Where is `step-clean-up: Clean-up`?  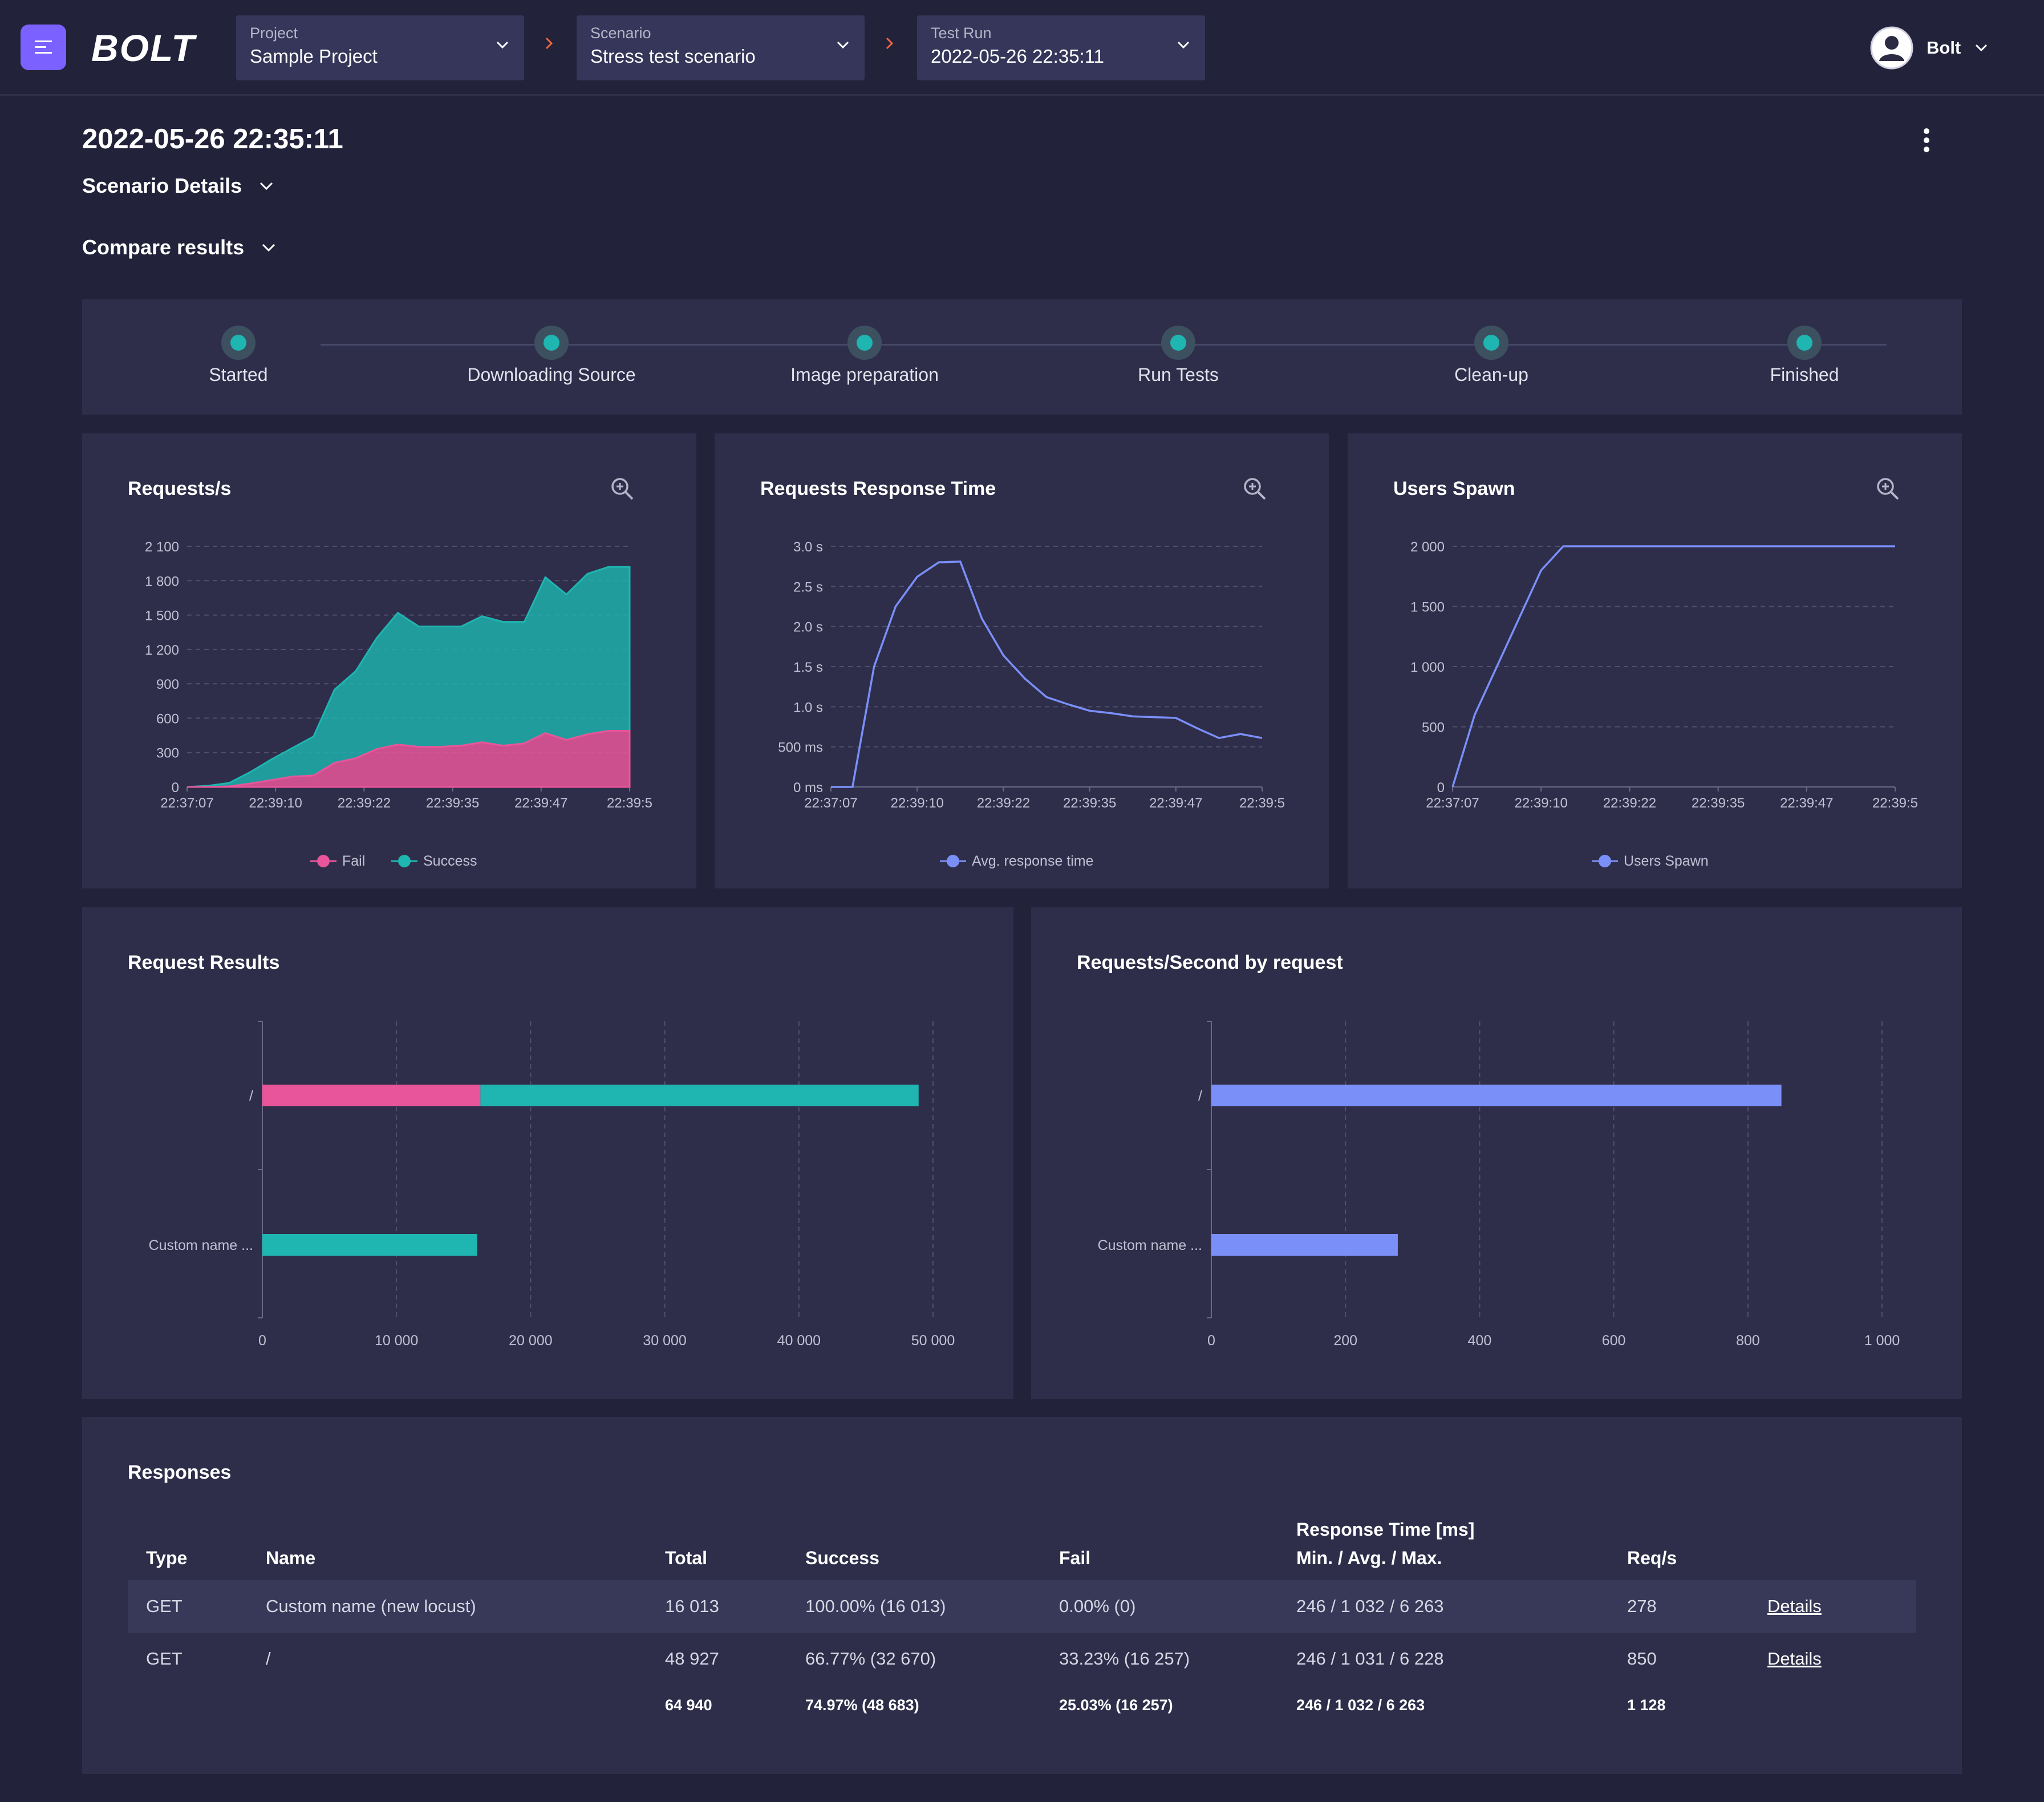 step-clean-up: Clean-up is located at coordinates (1491, 355).